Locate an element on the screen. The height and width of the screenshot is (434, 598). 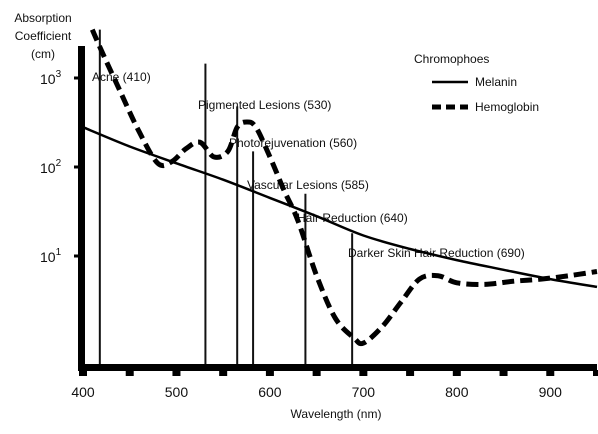
x-tick-label: 400 is located at coordinates (83, 392).